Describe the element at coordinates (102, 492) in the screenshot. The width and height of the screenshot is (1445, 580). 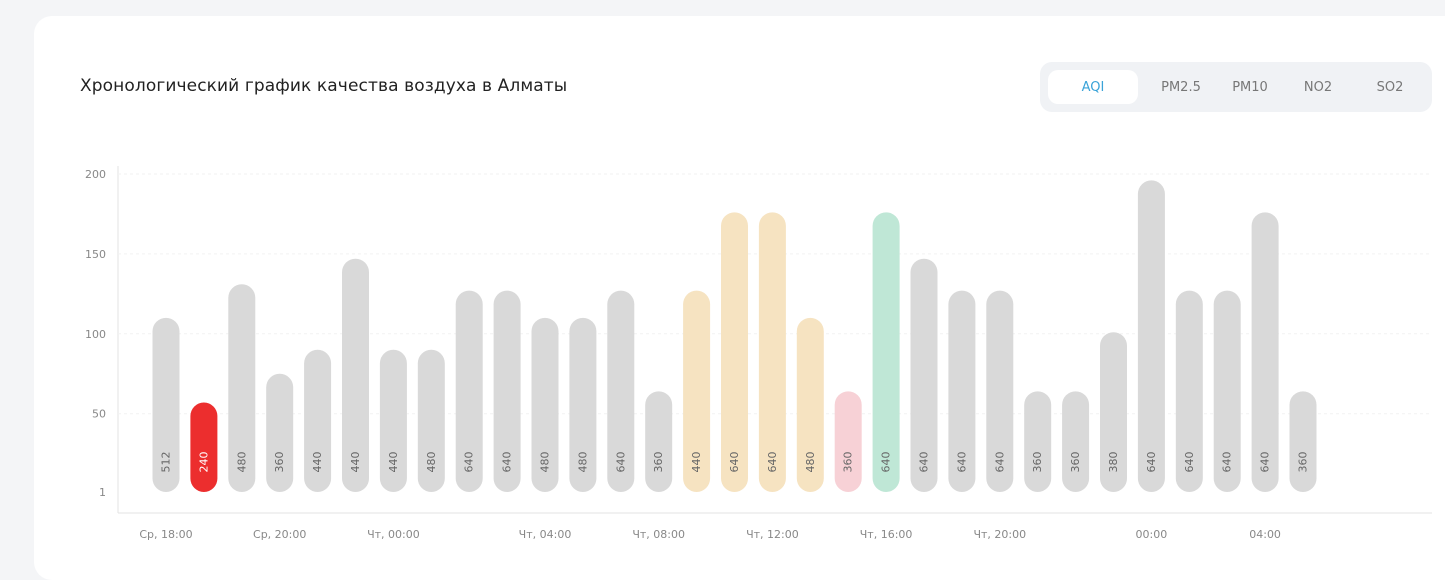
I see `y-tick-label: 1` at that location.